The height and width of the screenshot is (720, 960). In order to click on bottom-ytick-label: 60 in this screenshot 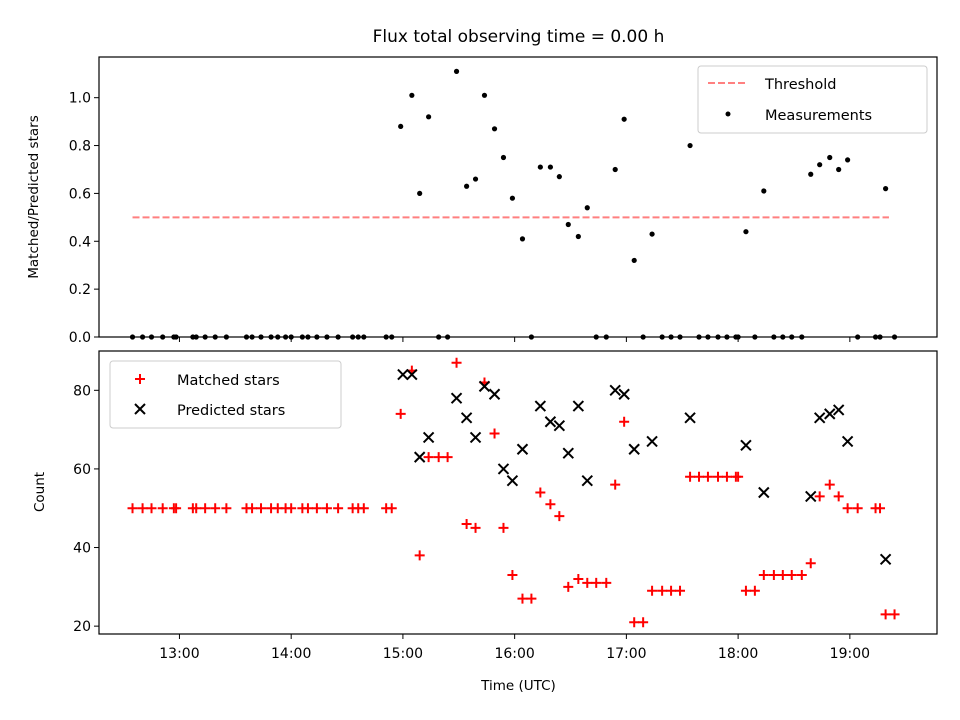, I will do `click(82, 470)`.